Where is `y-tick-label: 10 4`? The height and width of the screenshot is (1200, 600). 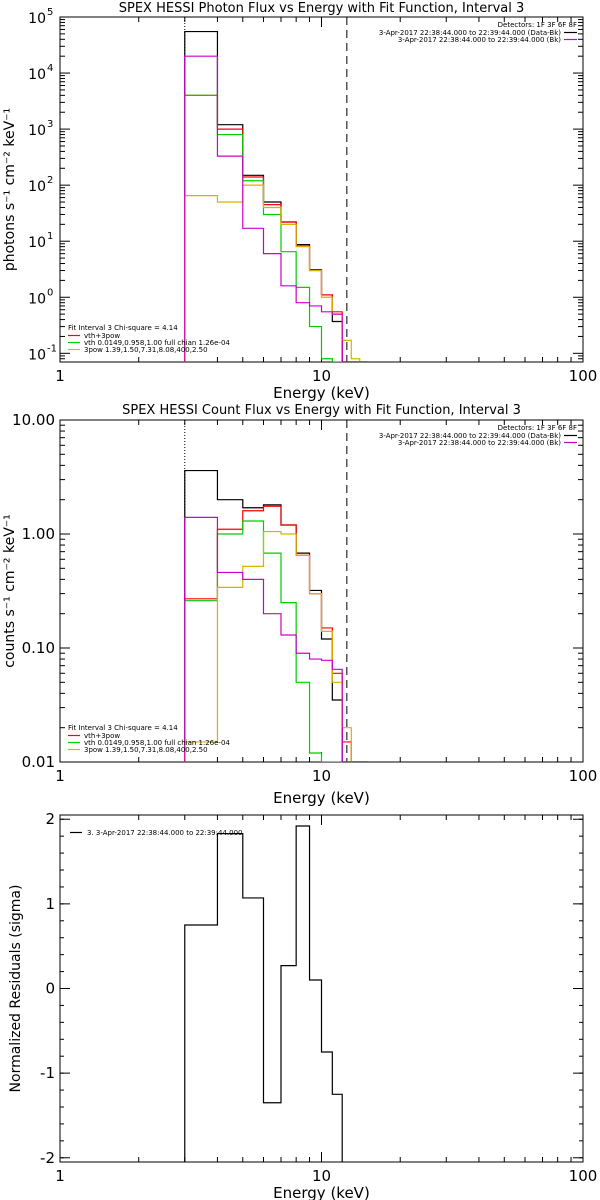
y-tick-label: 10 4 is located at coordinates (40, 73).